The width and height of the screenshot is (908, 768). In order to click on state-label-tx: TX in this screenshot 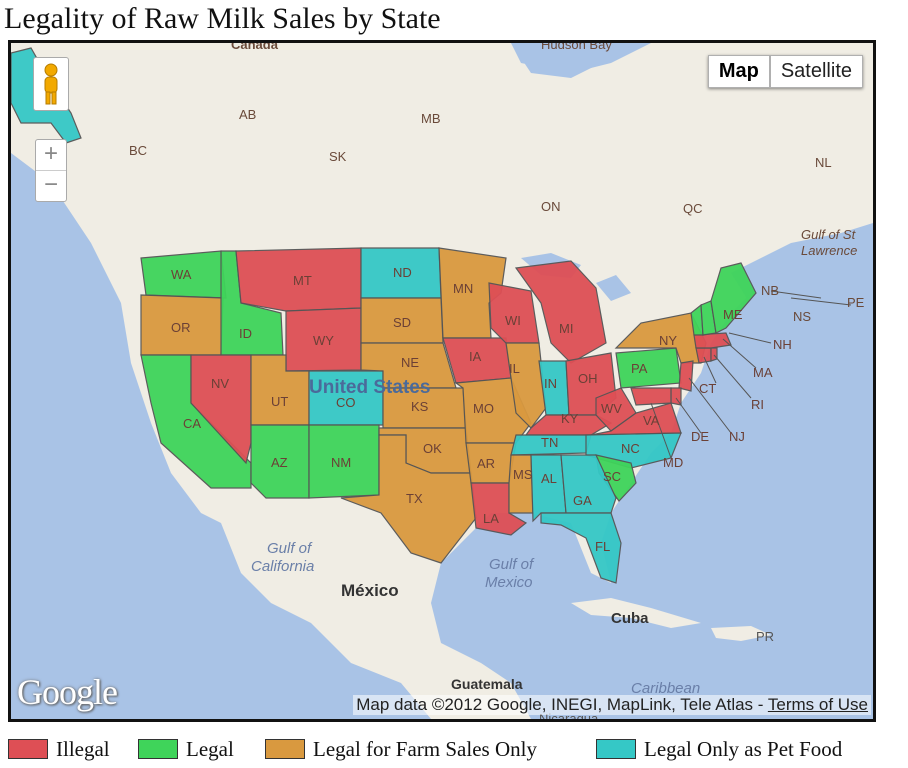, I will do `click(414, 498)`.